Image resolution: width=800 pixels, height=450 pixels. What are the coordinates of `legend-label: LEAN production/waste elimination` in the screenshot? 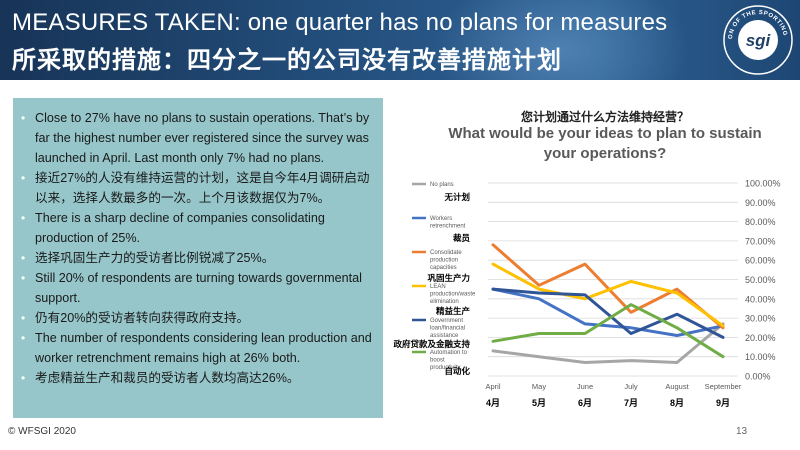 It's located at (453, 294).